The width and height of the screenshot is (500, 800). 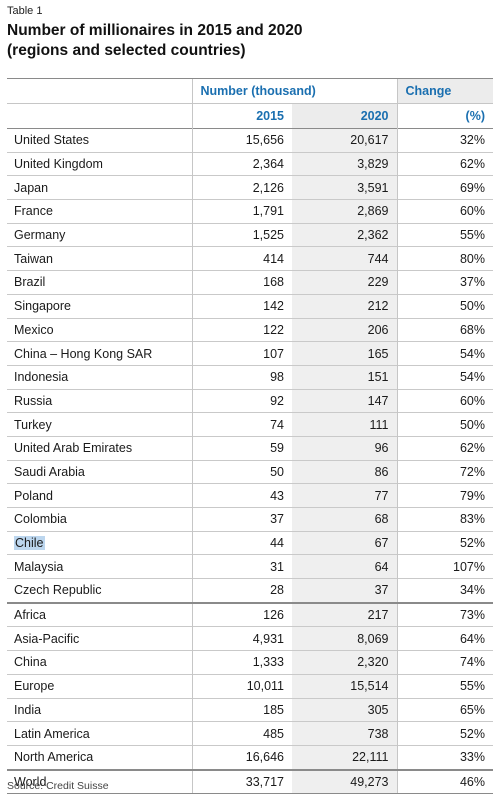 I want to click on row-2020-cell: 86, so click(x=344, y=471).